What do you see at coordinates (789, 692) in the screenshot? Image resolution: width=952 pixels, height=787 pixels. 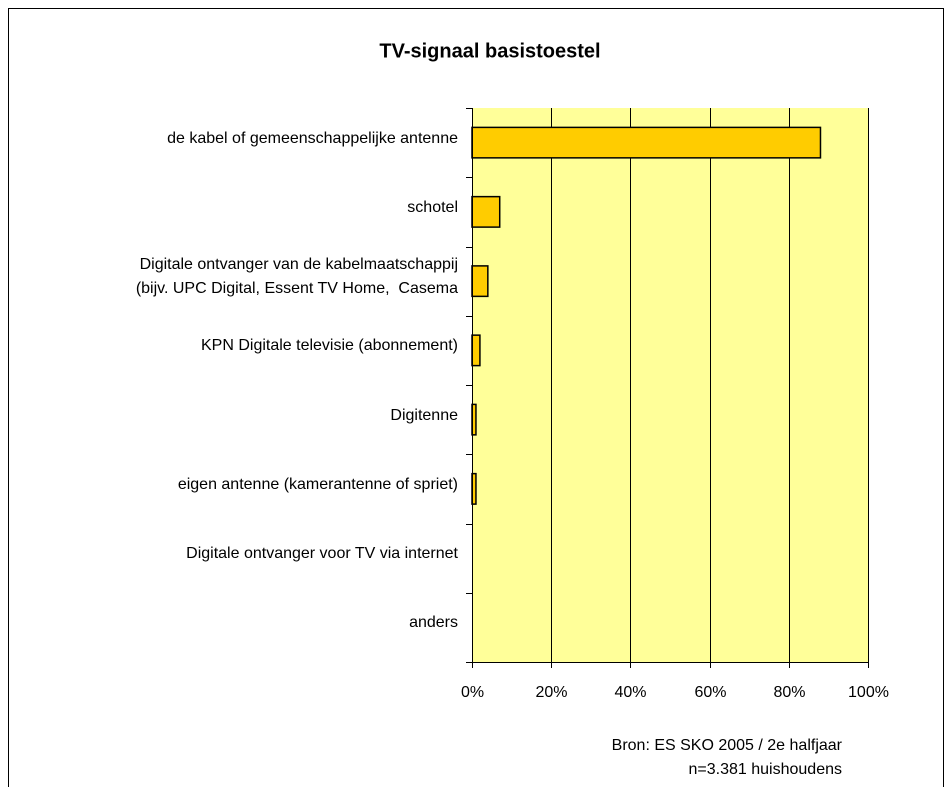 I see `x-tick-label: 80%` at bounding box center [789, 692].